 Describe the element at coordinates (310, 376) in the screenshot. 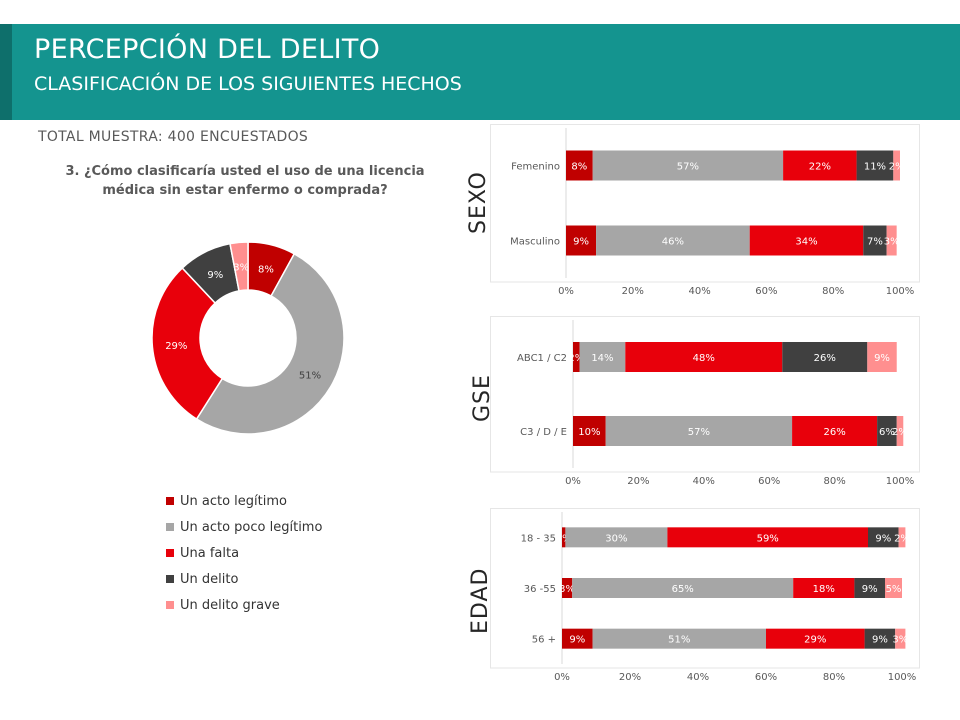

I see `pie-data-label: 51%` at that location.